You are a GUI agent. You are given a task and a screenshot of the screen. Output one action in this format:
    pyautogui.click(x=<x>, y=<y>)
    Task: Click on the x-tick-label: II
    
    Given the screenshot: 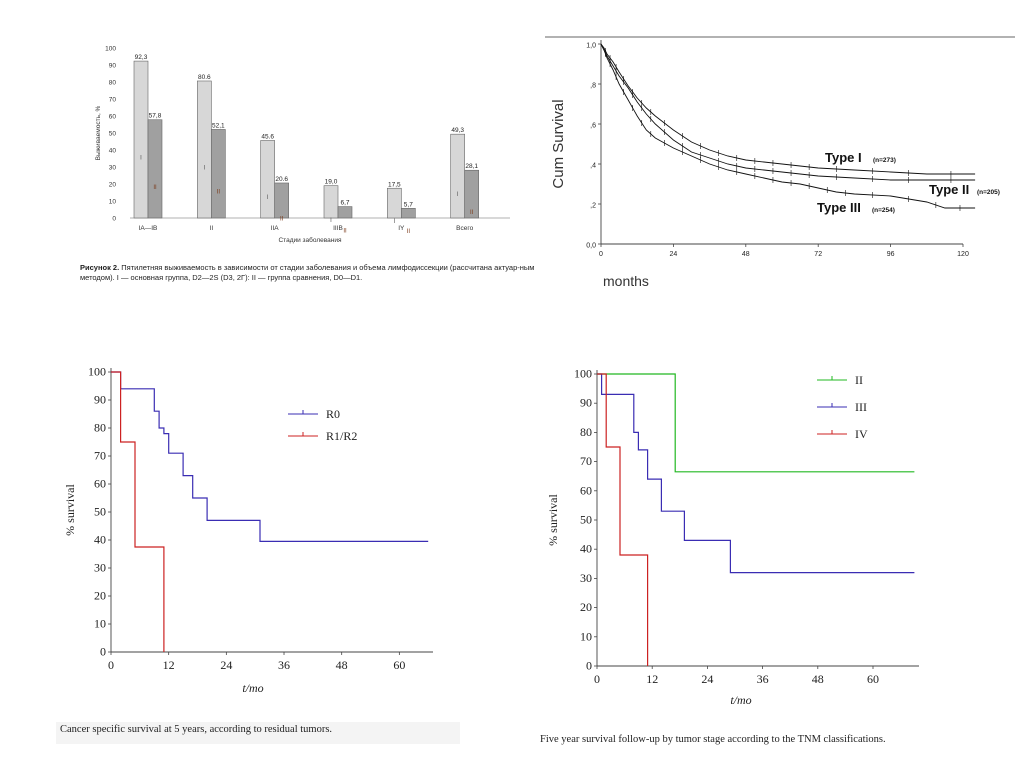 What is the action you would take?
    pyautogui.click(x=212, y=228)
    